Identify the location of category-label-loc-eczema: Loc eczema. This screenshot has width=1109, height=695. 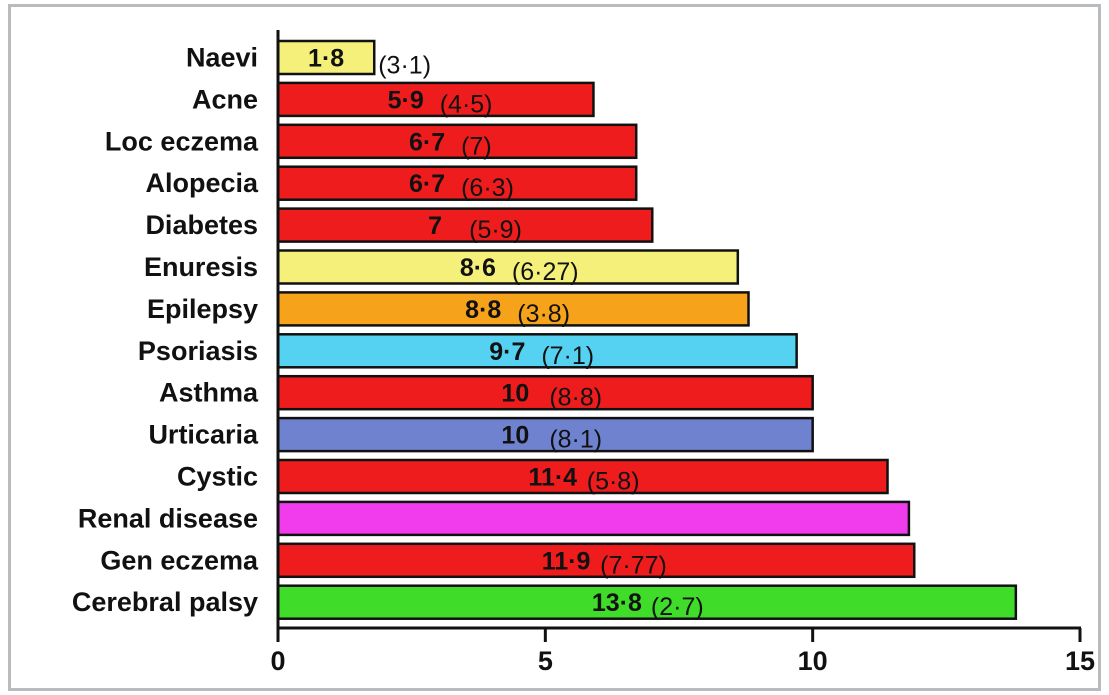
(182, 141).